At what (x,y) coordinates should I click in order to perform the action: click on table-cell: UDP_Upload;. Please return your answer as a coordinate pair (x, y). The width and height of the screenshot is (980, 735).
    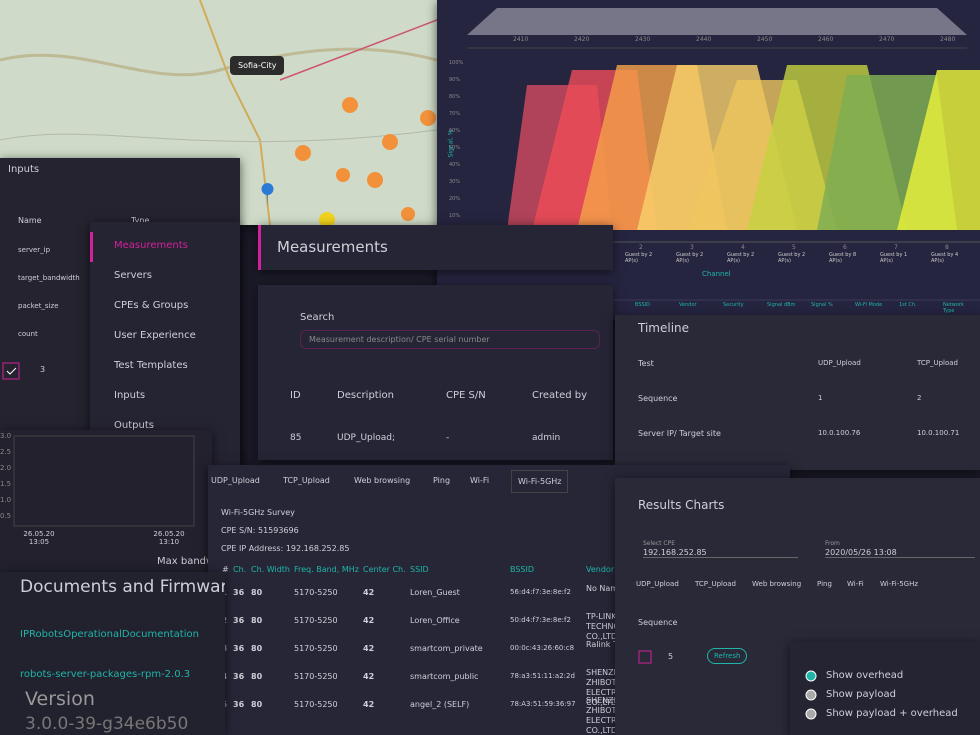
    Looking at the image, I should click on (366, 438).